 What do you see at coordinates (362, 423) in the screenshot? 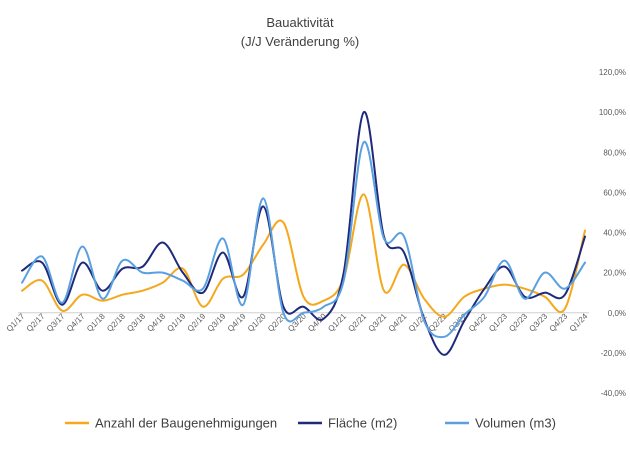
I see `legend-label: Fläche (m2)` at bounding box center [362, 423].